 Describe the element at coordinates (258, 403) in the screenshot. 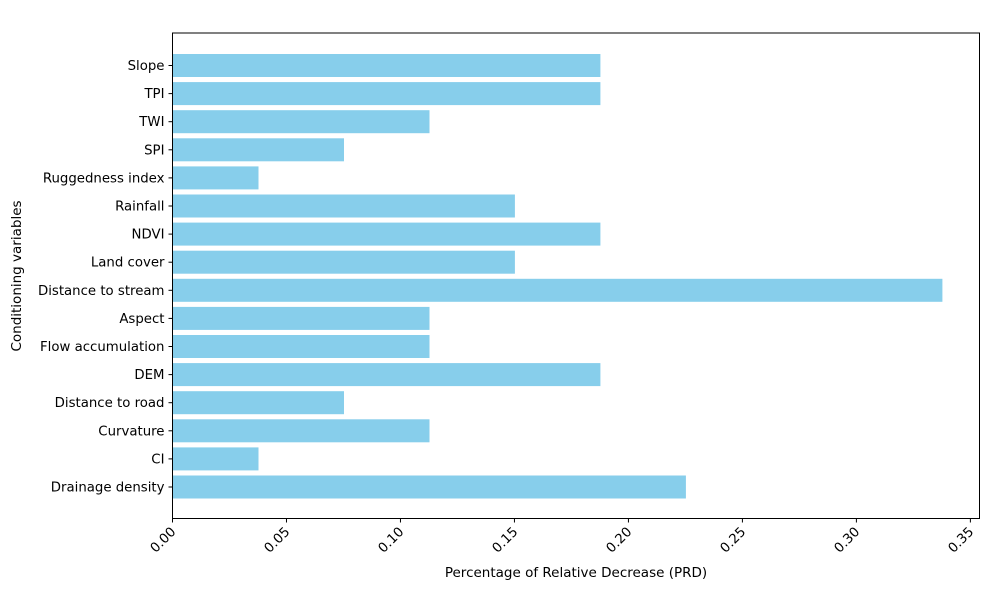

I see `bar-distance-to-road` at that location.